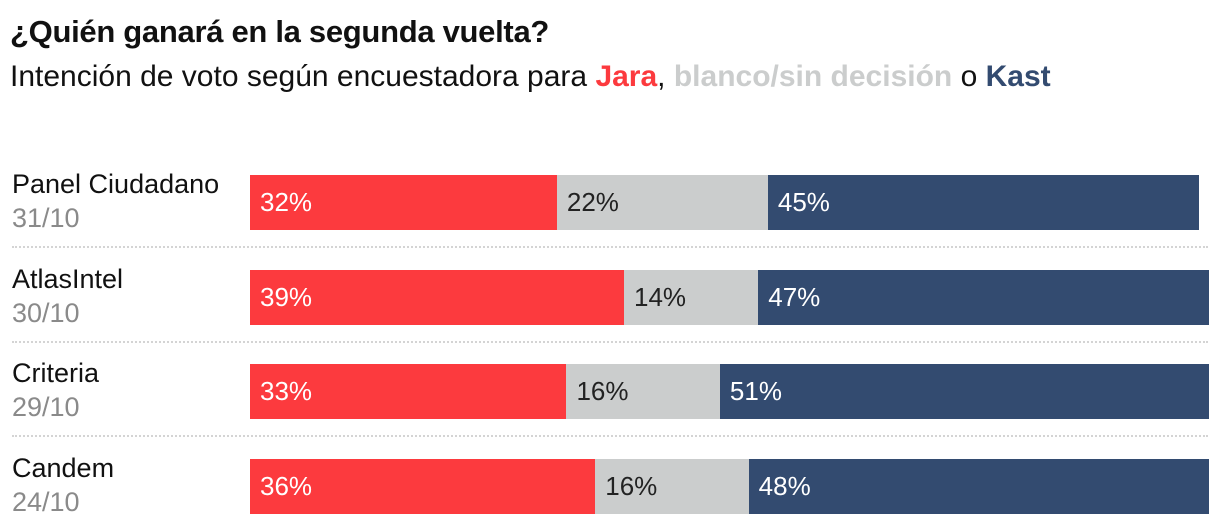  Describe the element at coordinates (46, 502) in the screenshot. I see `poll-date: 24/10` at that location.